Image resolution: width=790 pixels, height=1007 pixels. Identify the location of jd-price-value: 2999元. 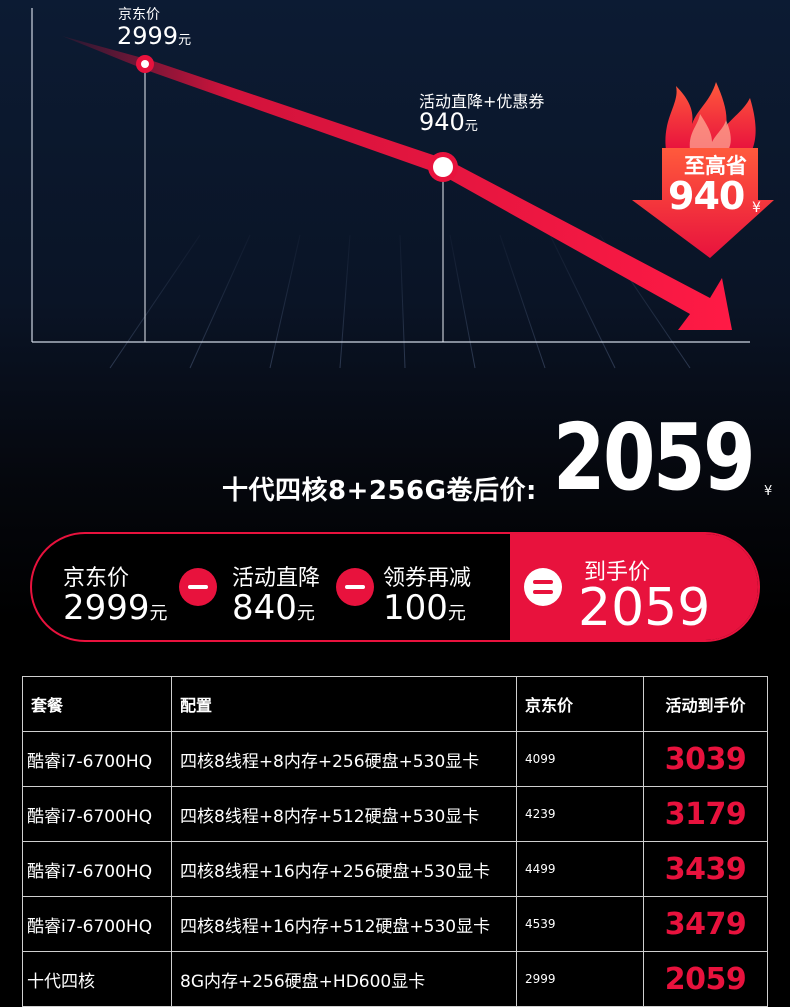
(154, 36).